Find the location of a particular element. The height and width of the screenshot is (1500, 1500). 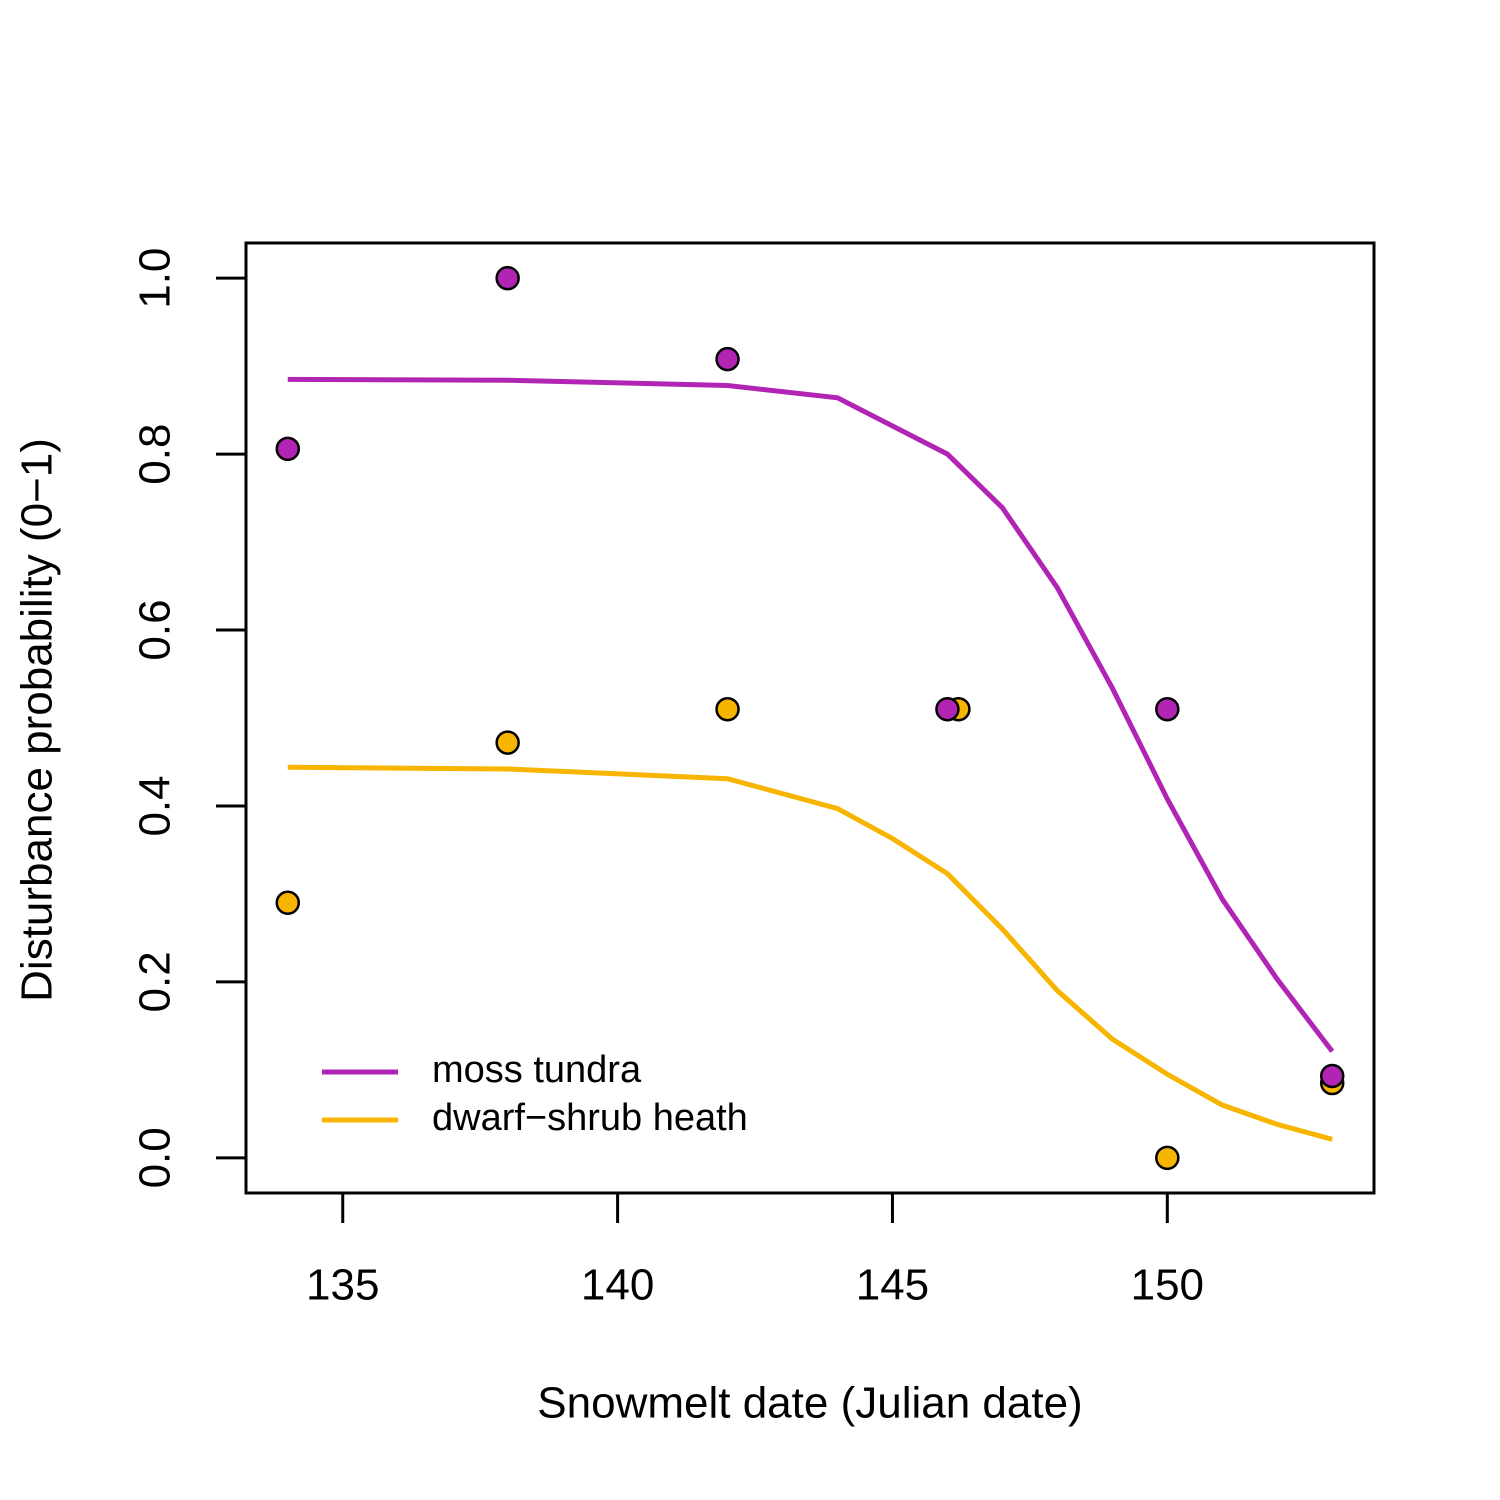

x-tick-label: 135 is located at coordinates (342, 1285).